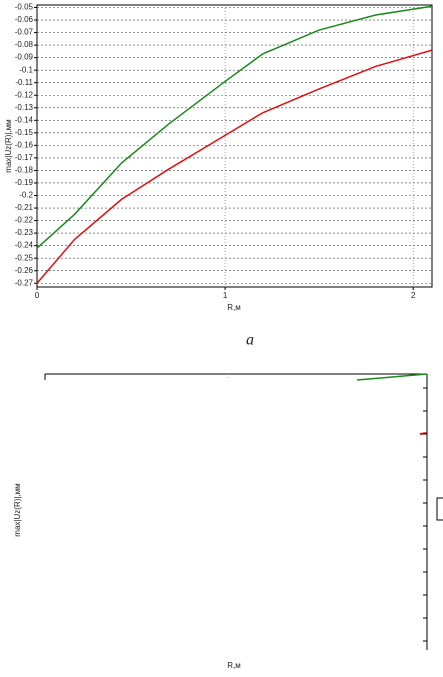  What do you see at coordinates (24, 157) in the screenshot?
I see `y-tick-label: -0.17` at bounding box center [24, 157].